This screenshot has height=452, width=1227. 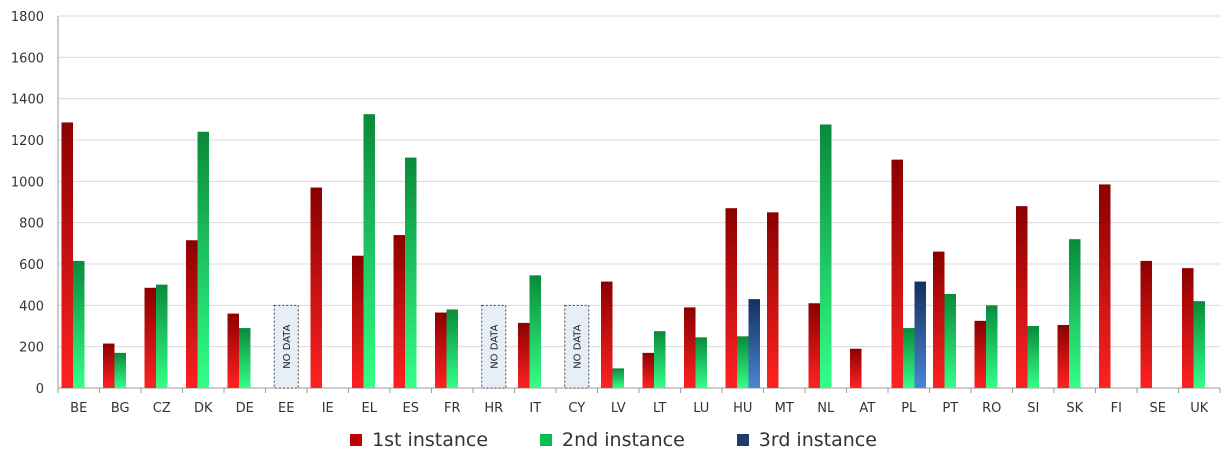 I want to click on x-tick-label: DK, so click(x=203, y=408).